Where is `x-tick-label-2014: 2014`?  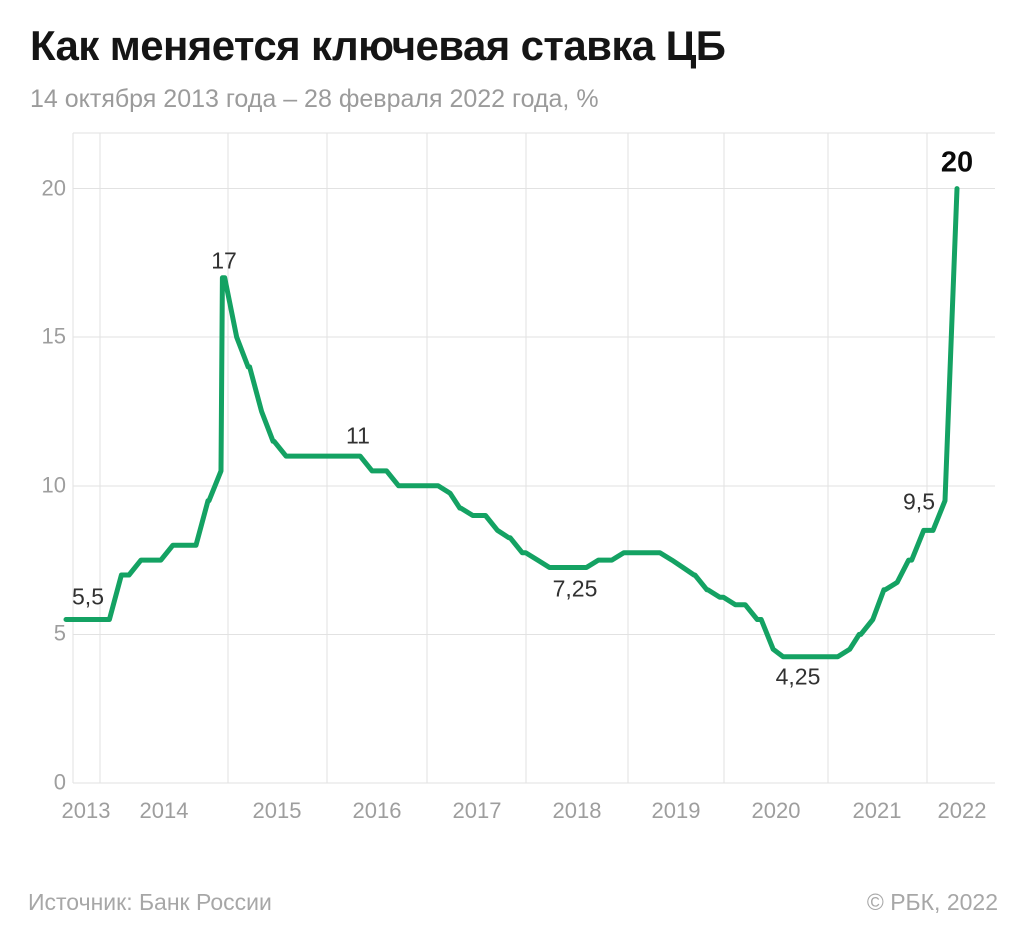 x-tick-label-2014: 2014 is located at coordinates (164, 810).